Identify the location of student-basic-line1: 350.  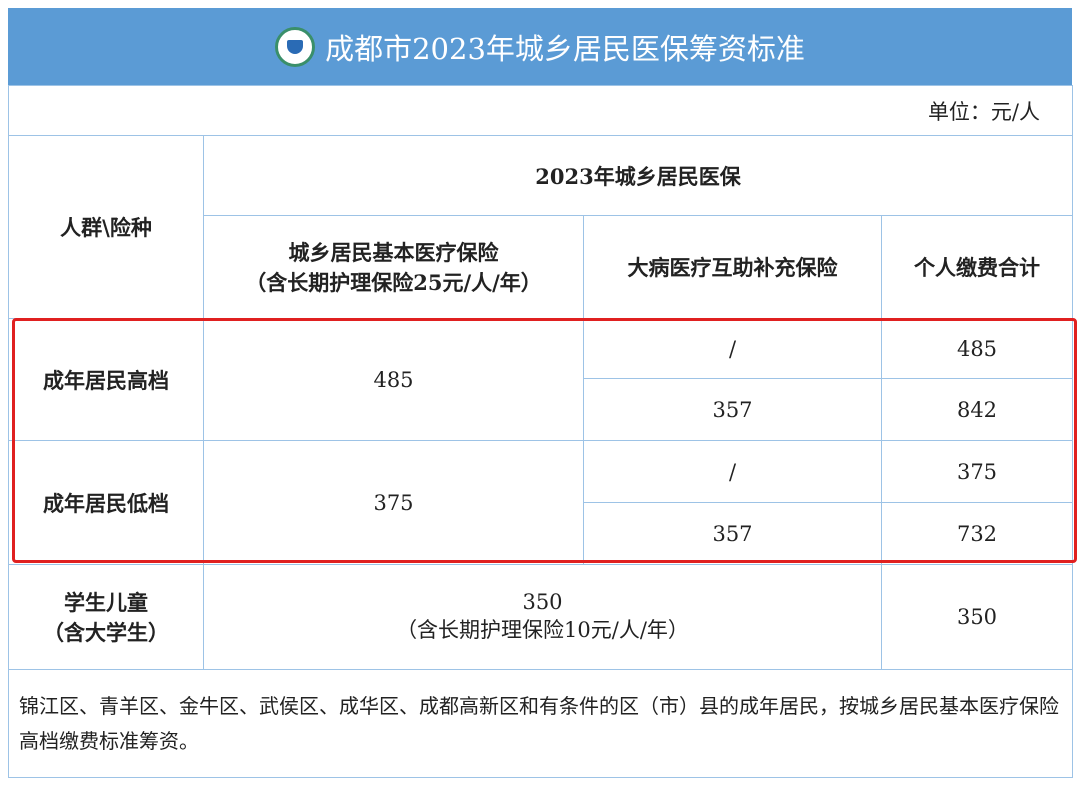
(542, 602).